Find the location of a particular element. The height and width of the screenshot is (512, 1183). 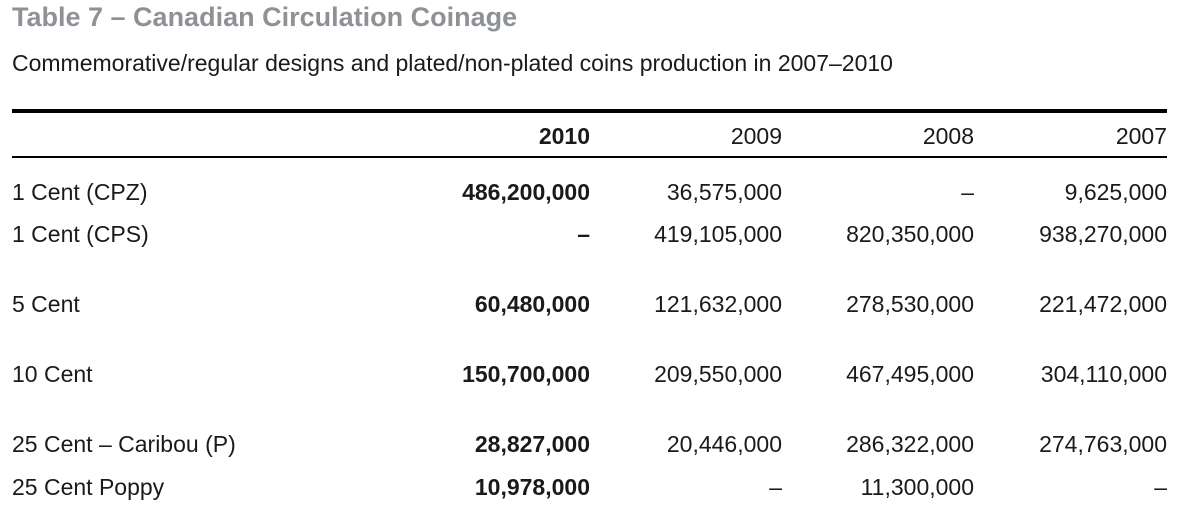

row-label: 1 Cent (CPZ) is located at coordinates (80, 192).